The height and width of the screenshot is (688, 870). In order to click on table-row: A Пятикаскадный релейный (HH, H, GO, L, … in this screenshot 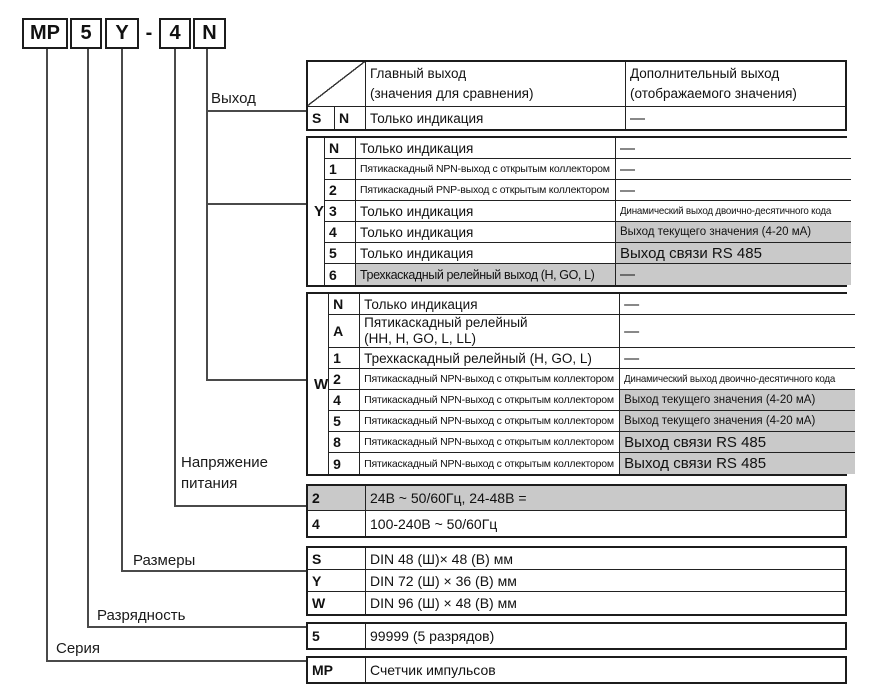, I will do `click(592, 331)`.